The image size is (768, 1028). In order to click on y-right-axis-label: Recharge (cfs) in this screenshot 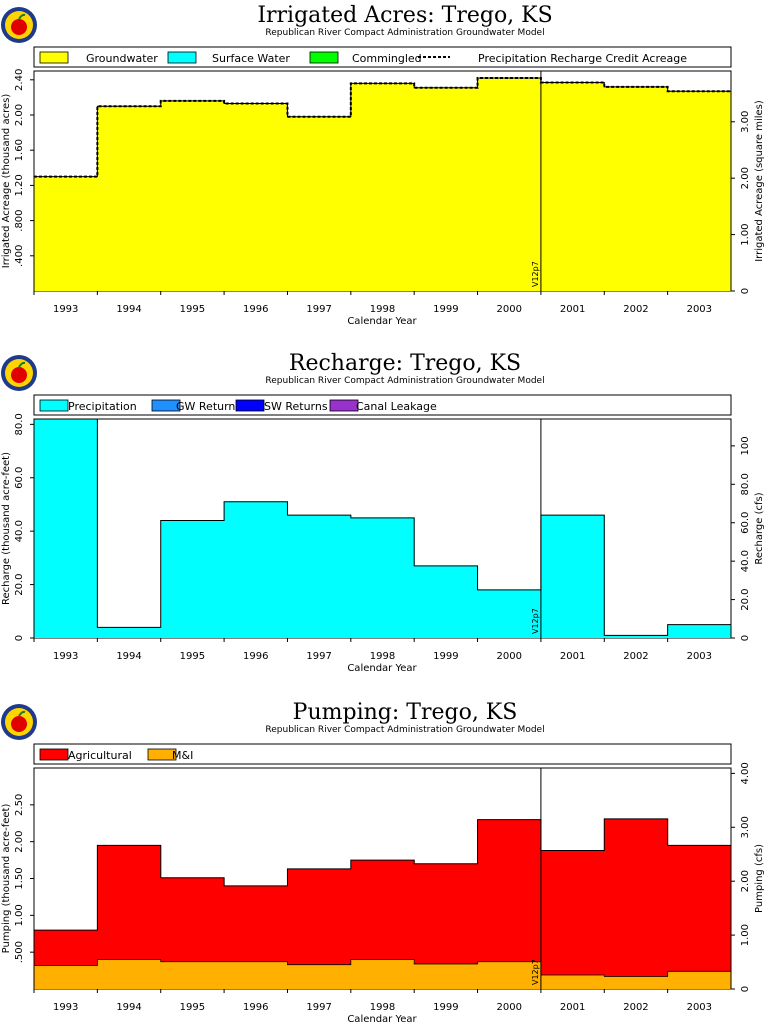, I will do `click(759, 528)`.